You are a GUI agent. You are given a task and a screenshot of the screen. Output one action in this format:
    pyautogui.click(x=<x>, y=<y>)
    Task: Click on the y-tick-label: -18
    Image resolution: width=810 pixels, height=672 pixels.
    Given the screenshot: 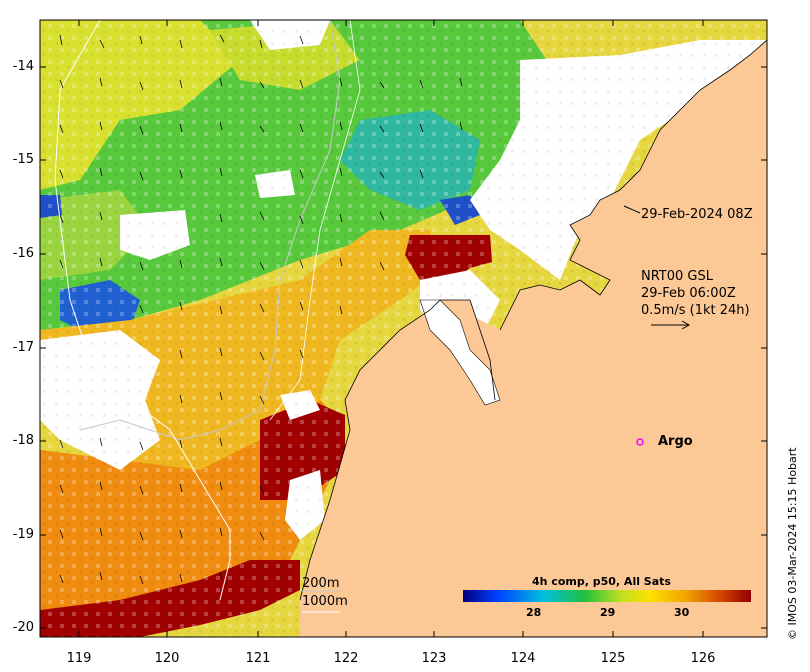 What is the action you would take?
    pyautogui.click(x=23, y=440)
    